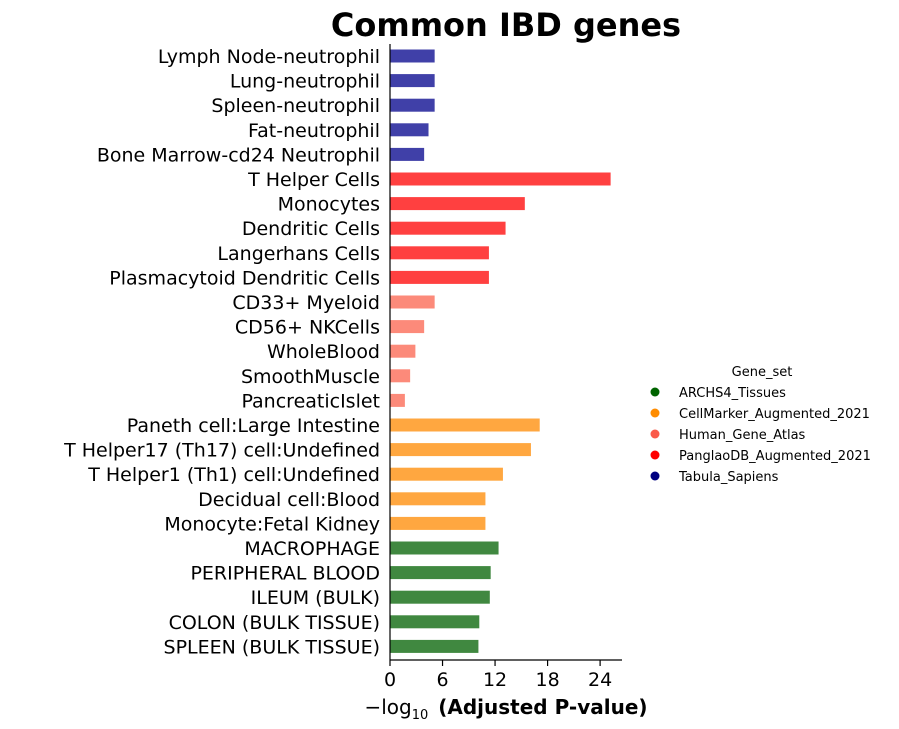  What do you see at coordinates (233, 475) in the screenshot?
I see `category-label: T Helper1 (Th1) cell:Undefined` at bounding box center [233, 475].